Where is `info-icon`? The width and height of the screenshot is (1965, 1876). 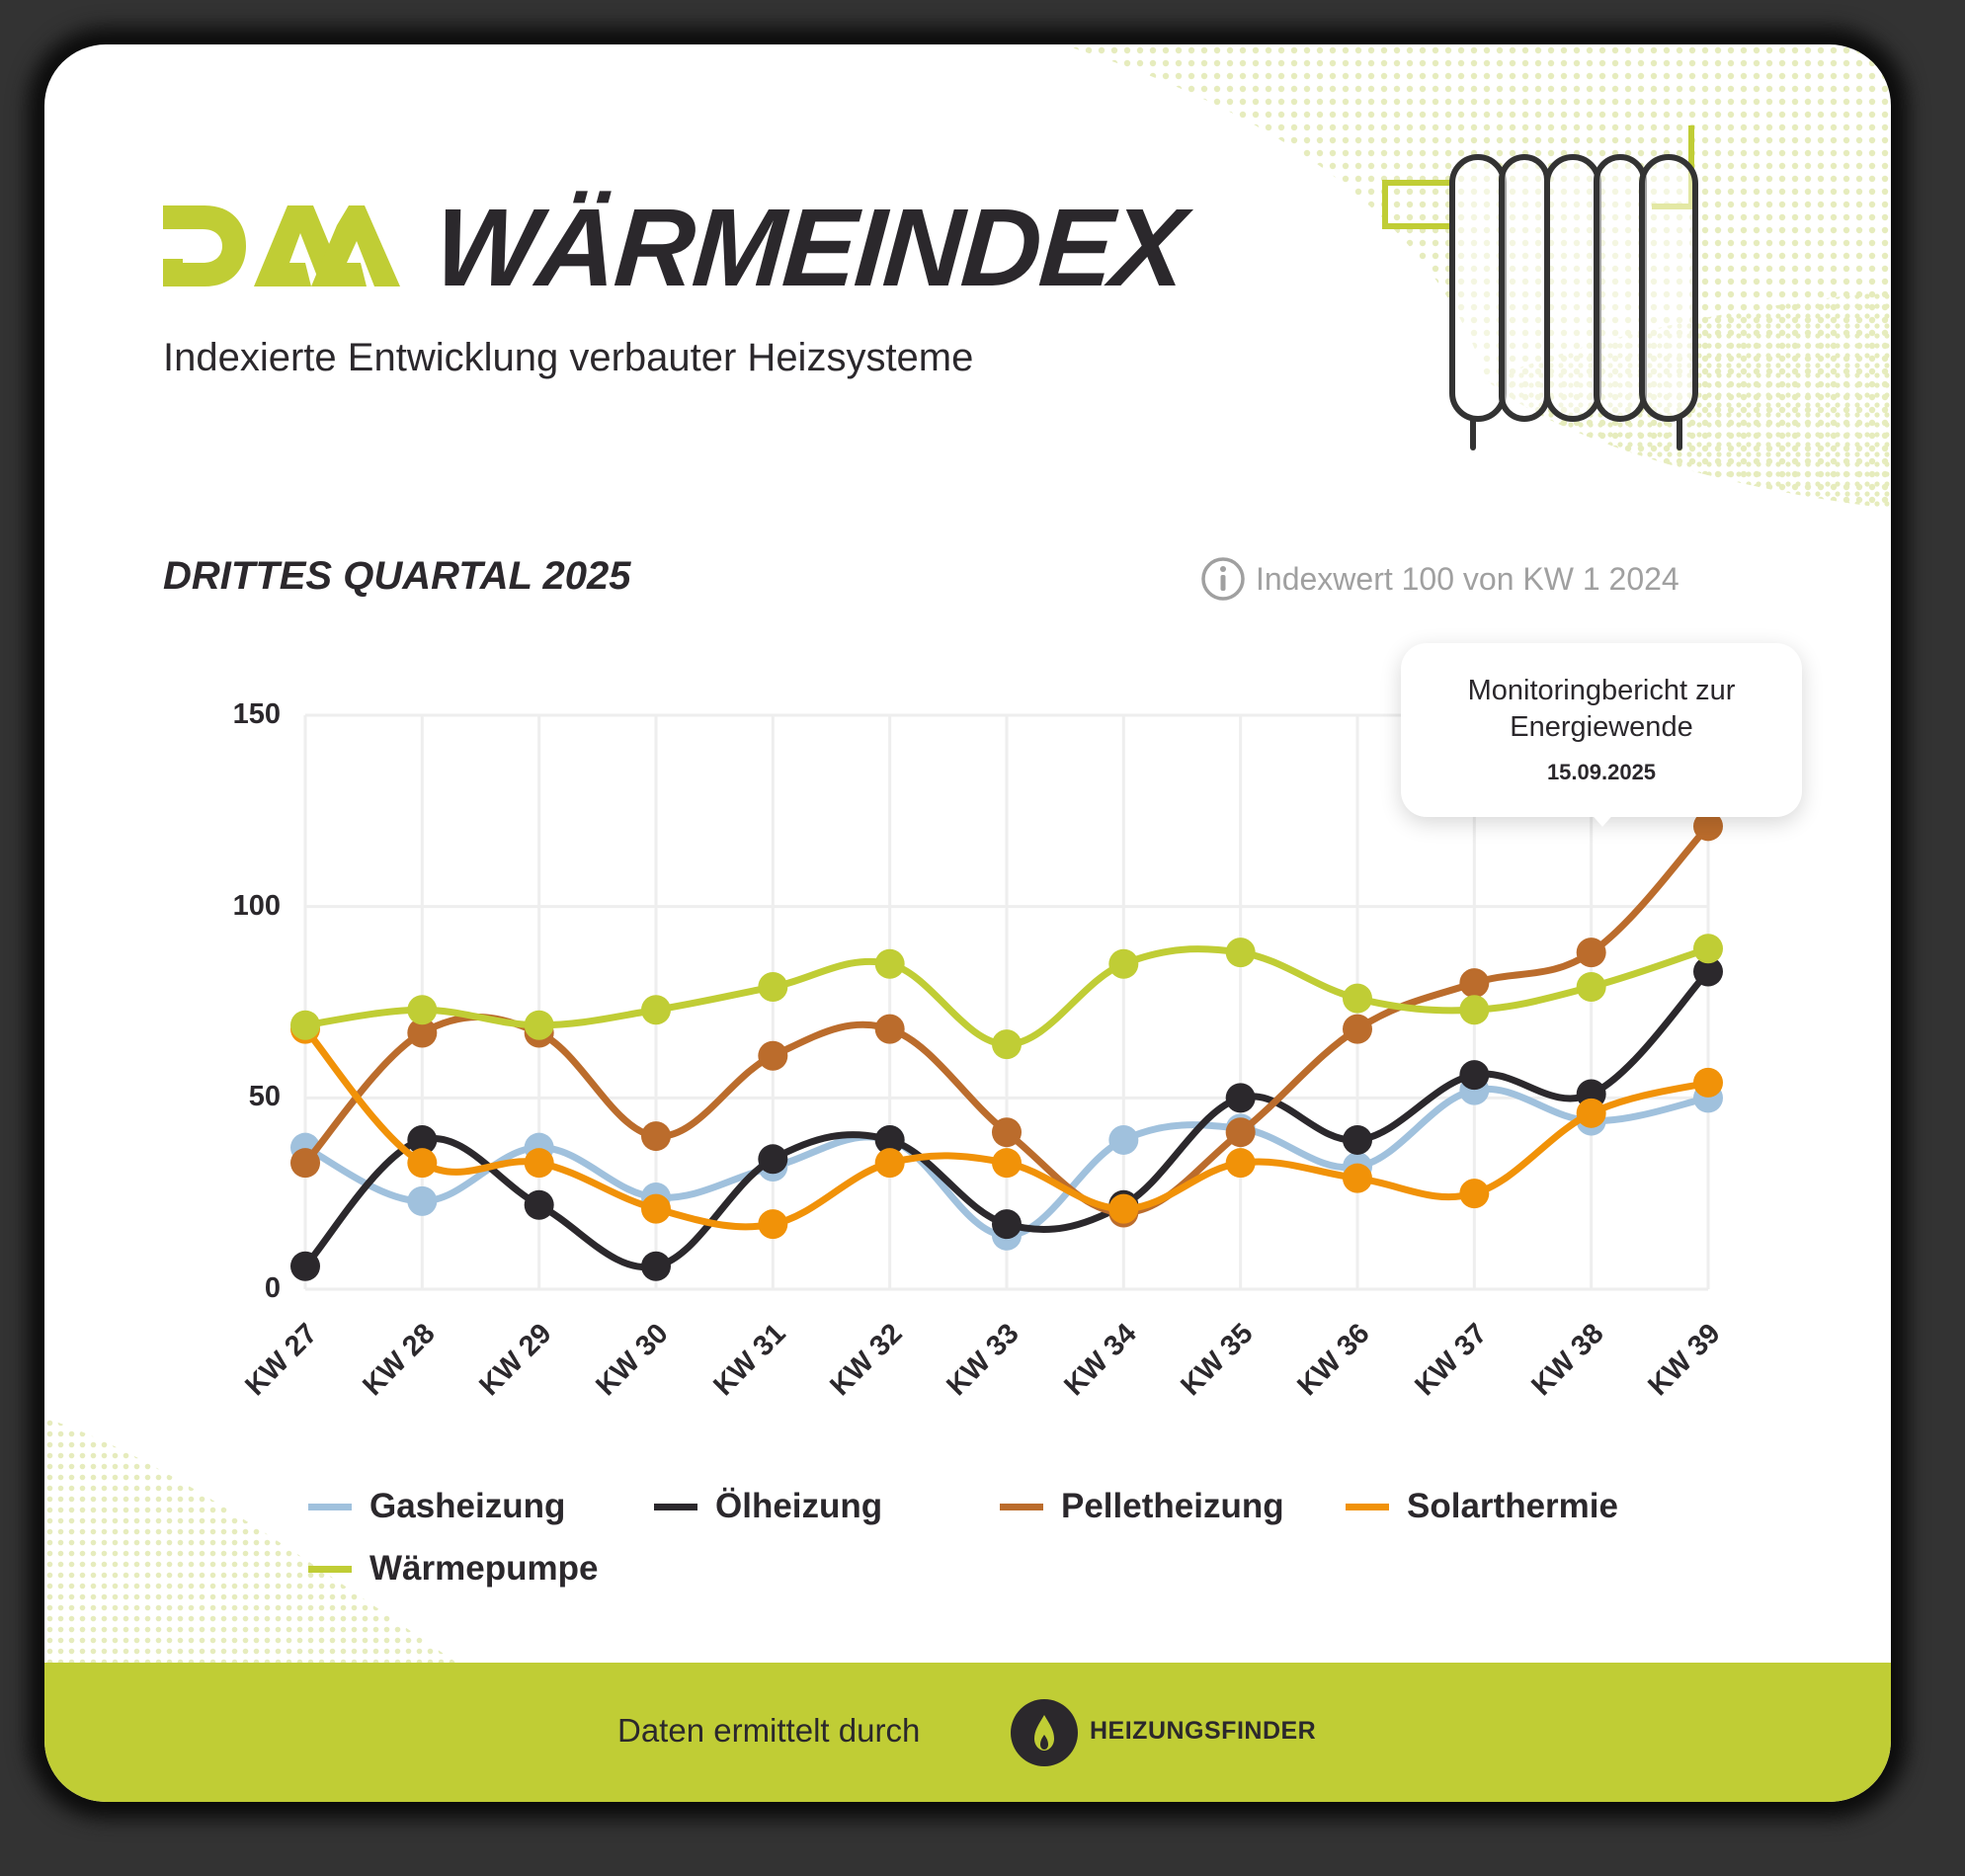 info-icon is located at coordinates (1223, 579).